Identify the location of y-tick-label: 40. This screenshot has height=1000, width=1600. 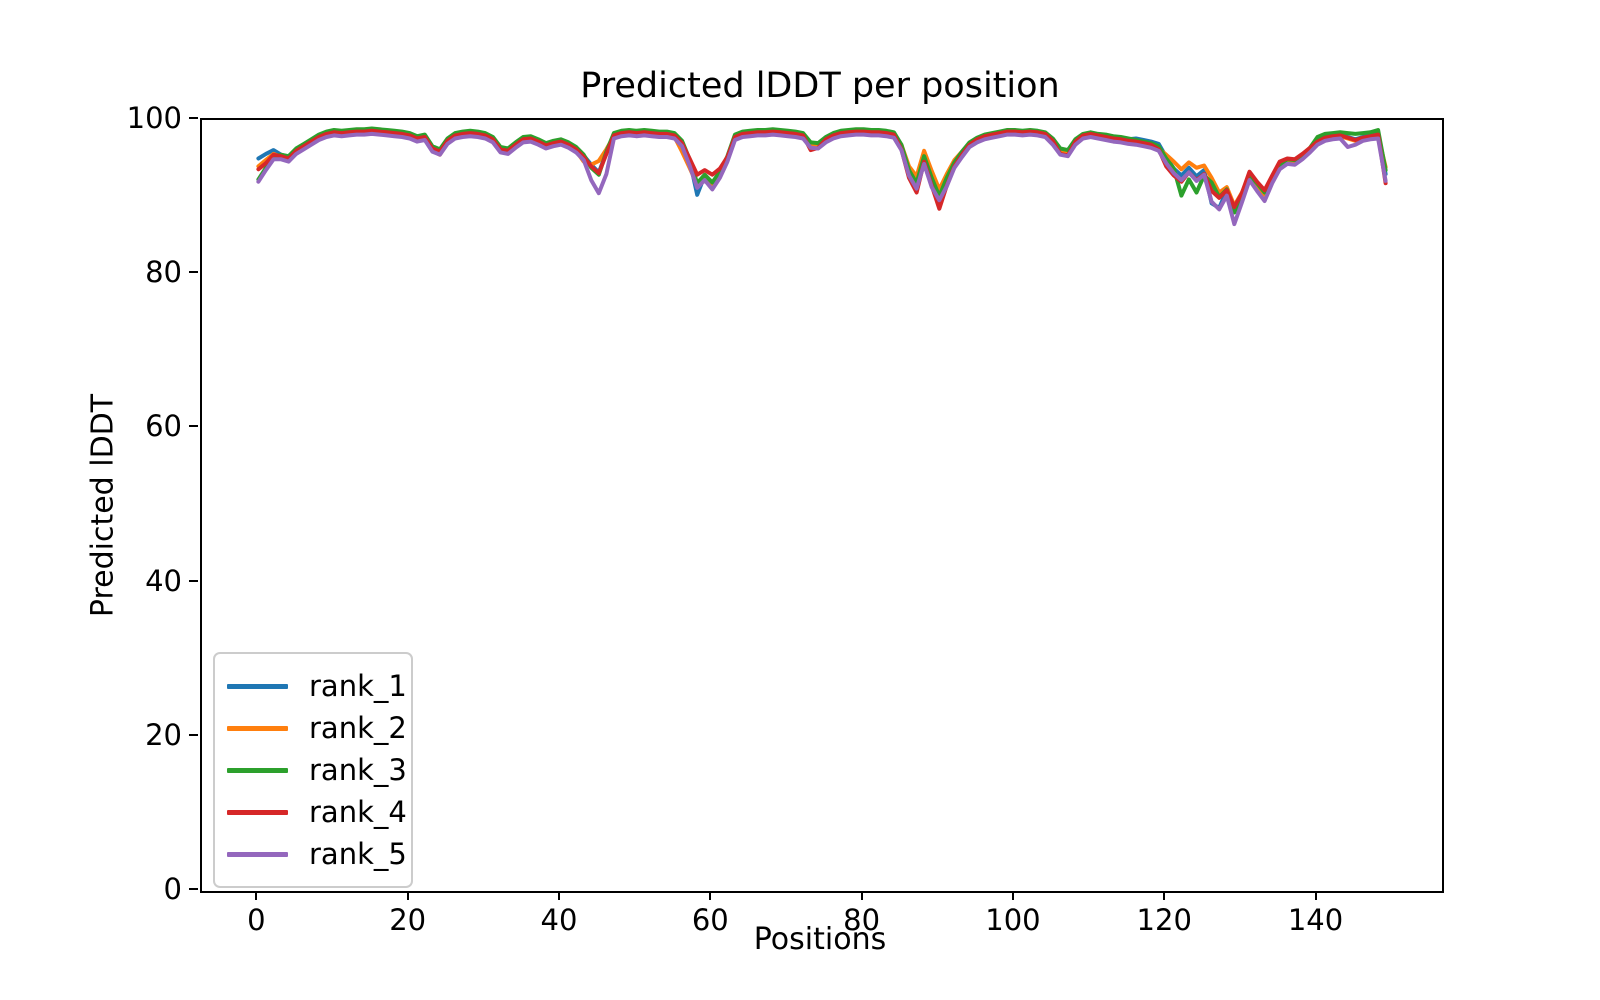
(163, 580).